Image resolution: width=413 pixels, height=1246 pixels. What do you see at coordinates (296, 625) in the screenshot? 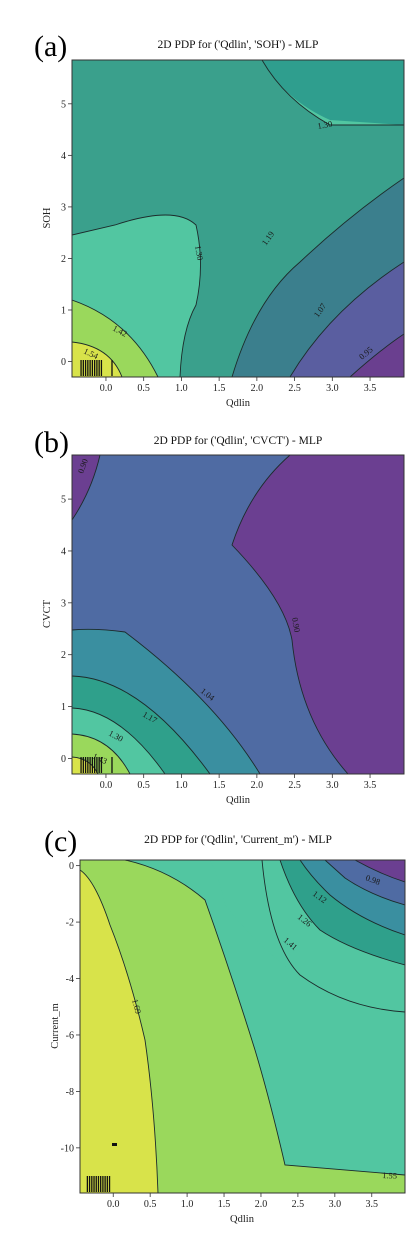
I see `contour-label-b-2: 0.90` at bounding box center [296, 625].